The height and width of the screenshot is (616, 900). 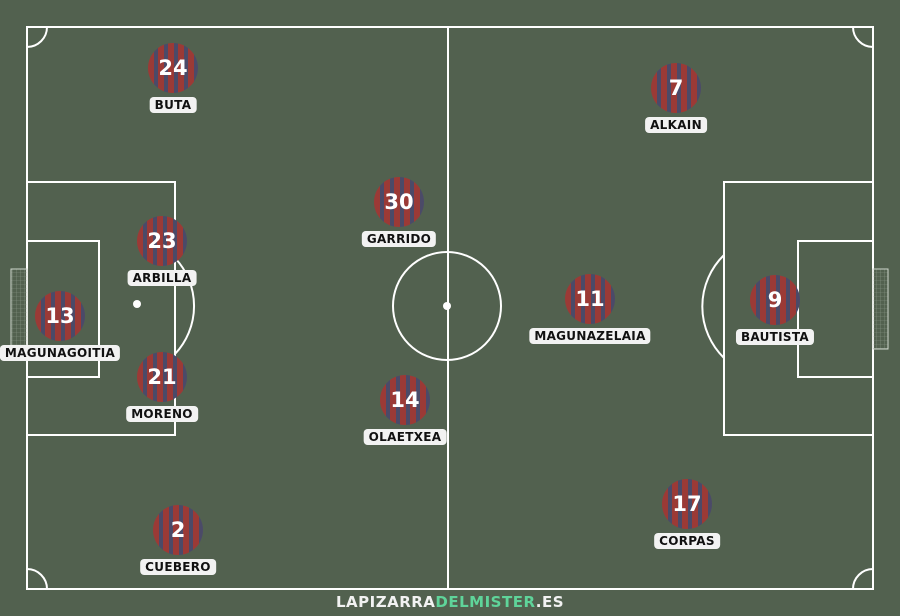 I want to click on player-number: 13, so click(x=60, y=316).